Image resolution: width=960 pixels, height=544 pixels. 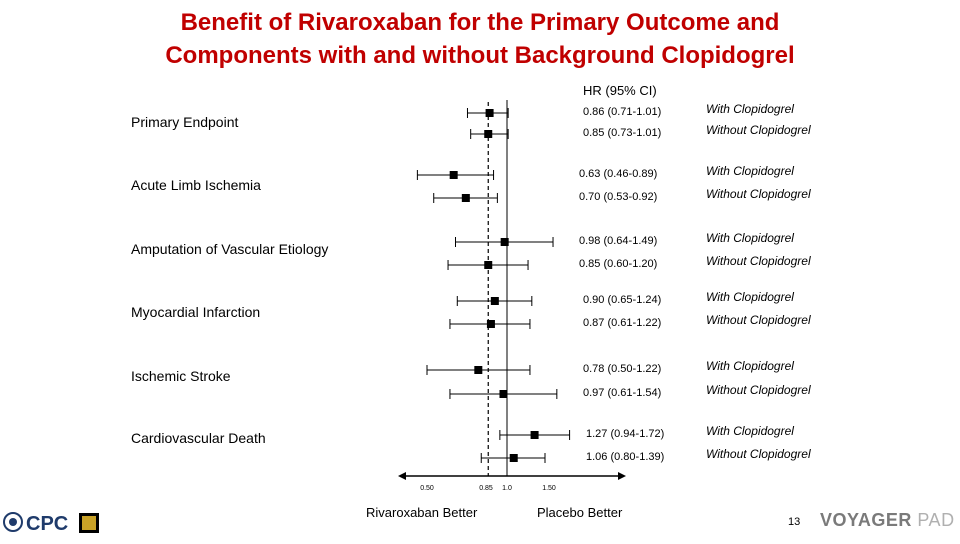 I want to click on x-tick-label: 0.50, so click(x=427, y=488).